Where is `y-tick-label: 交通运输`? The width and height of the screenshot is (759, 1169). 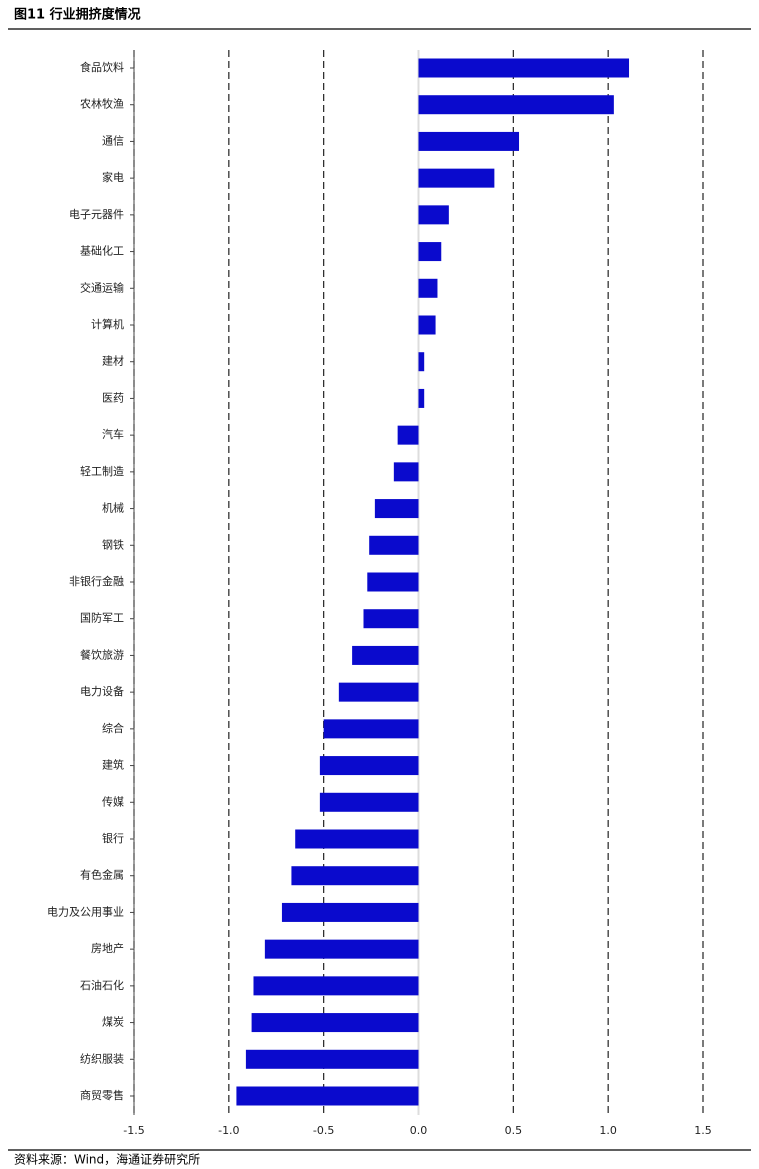 y-tick-label: 交通运输 is located at coordinates (102, 287).